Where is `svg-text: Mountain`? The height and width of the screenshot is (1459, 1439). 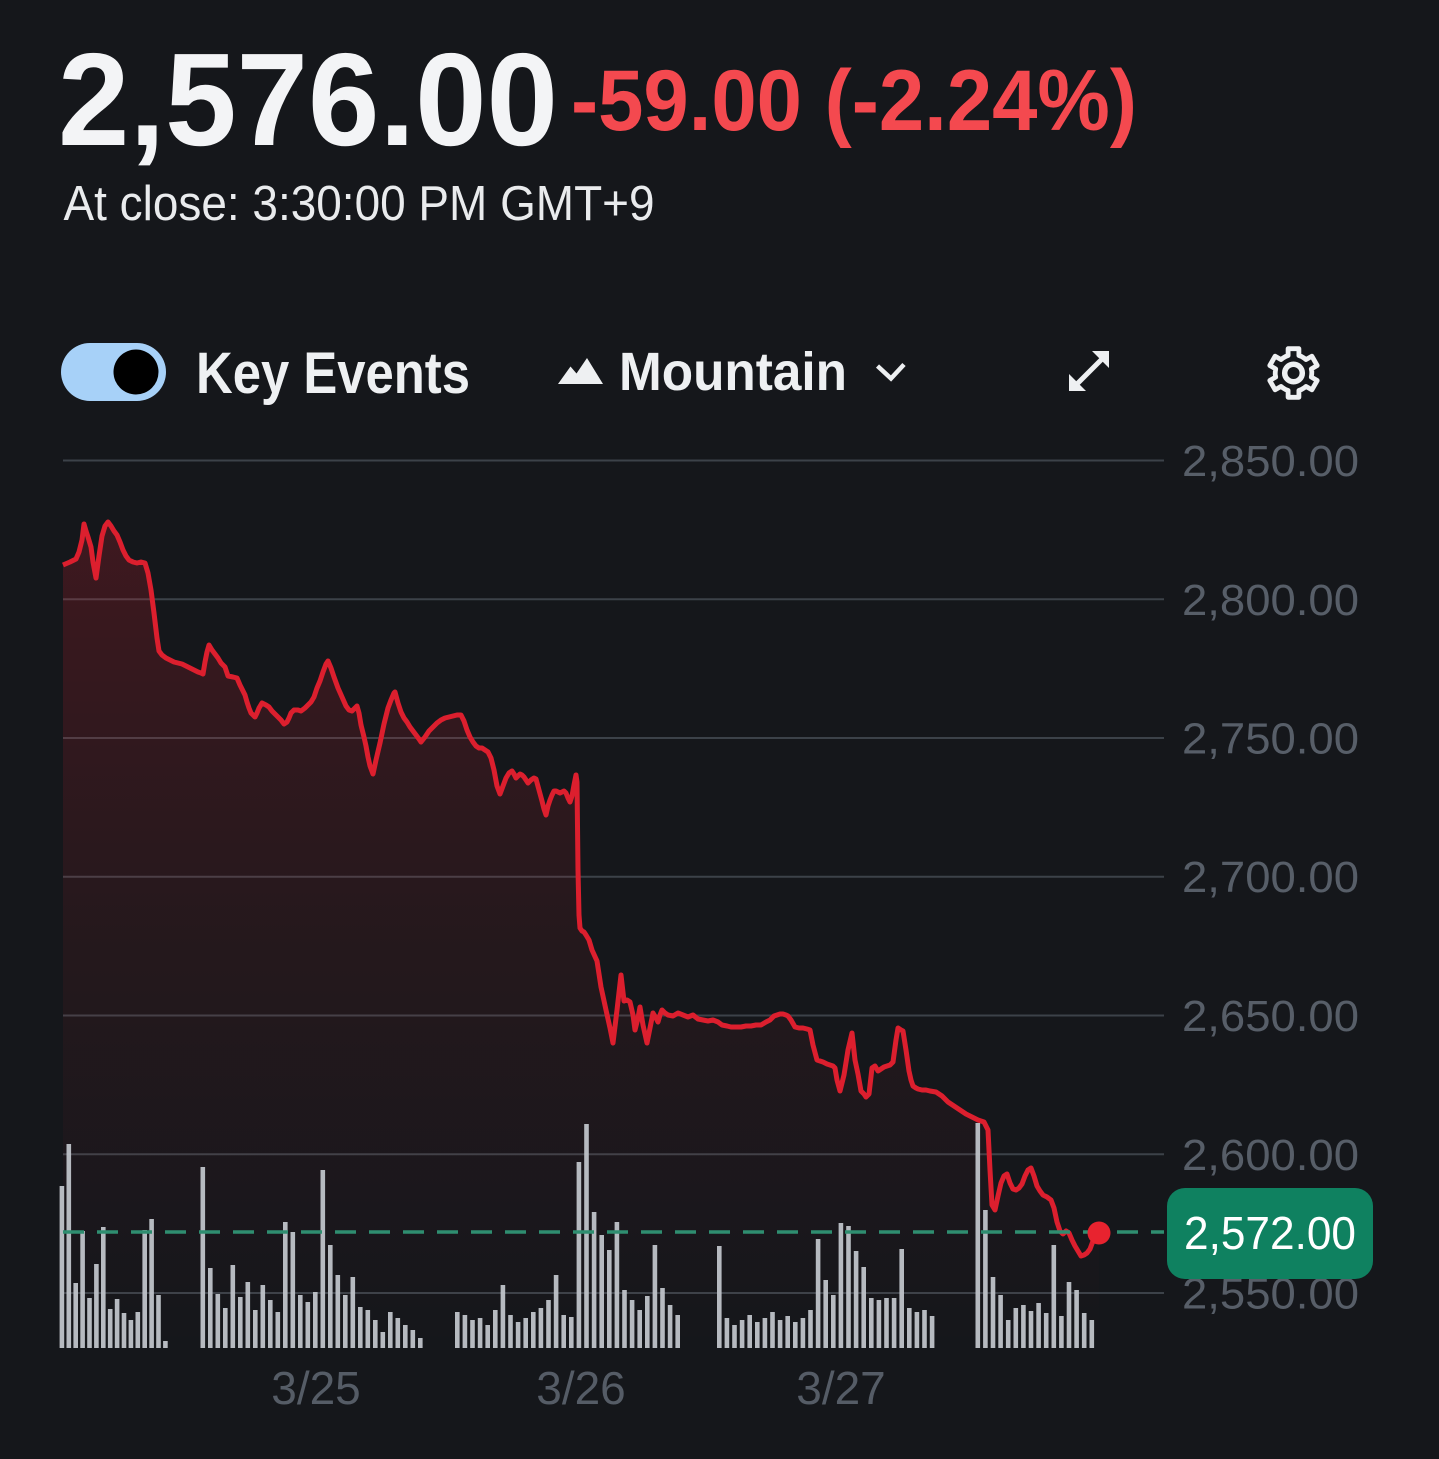 svg-text: Mountain is located at coordinates (733, 372).